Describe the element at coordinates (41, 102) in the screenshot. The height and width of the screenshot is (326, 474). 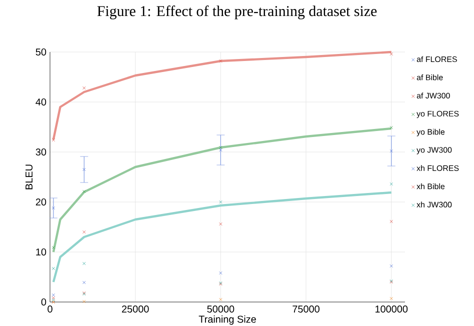
I see `y-tick-label: 40` at that location.